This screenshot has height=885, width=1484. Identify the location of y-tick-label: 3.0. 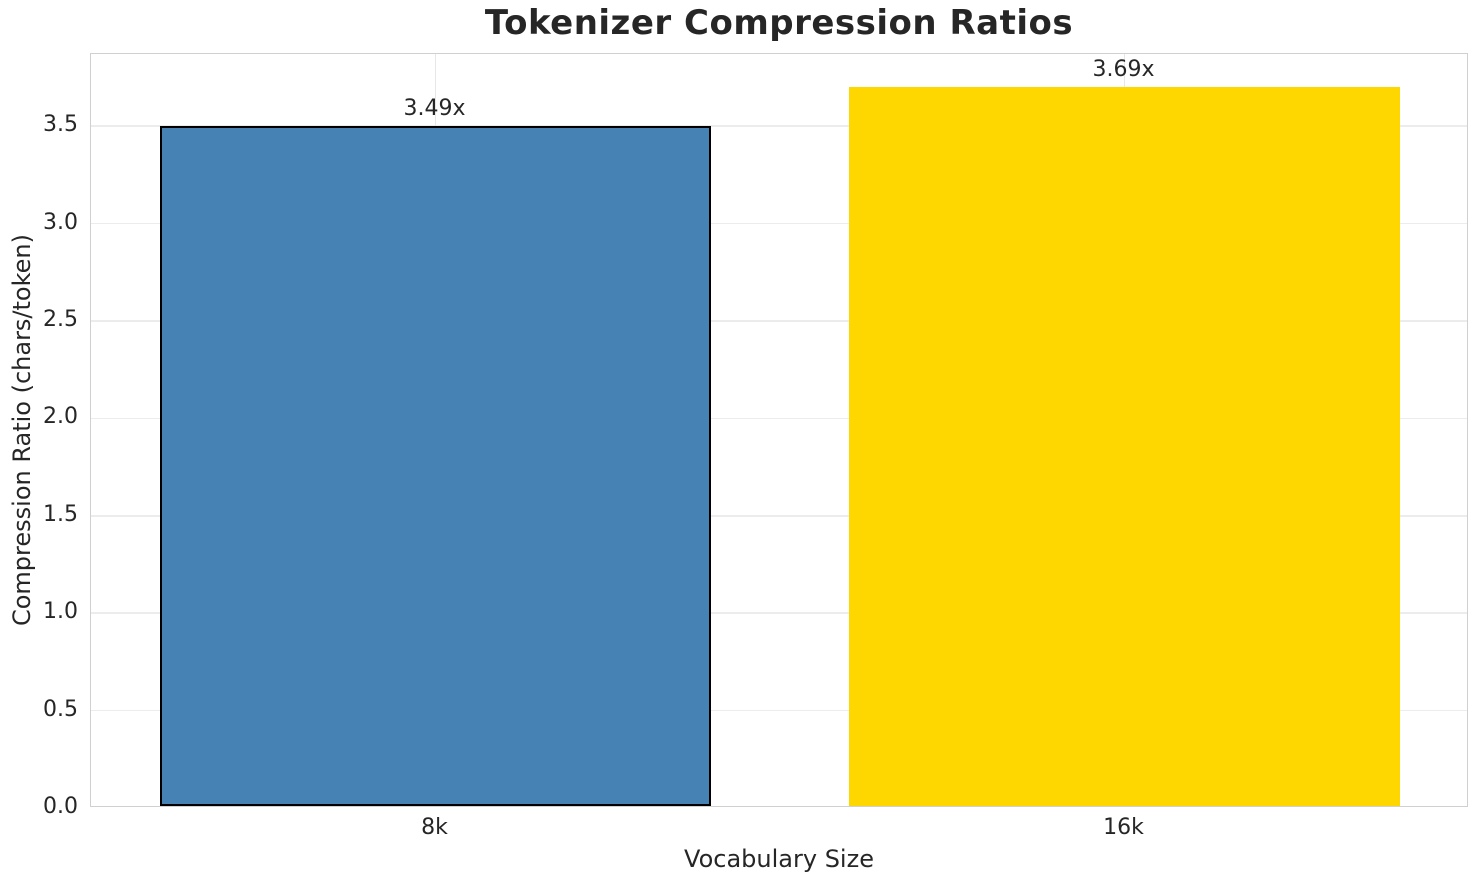
(60, 222).